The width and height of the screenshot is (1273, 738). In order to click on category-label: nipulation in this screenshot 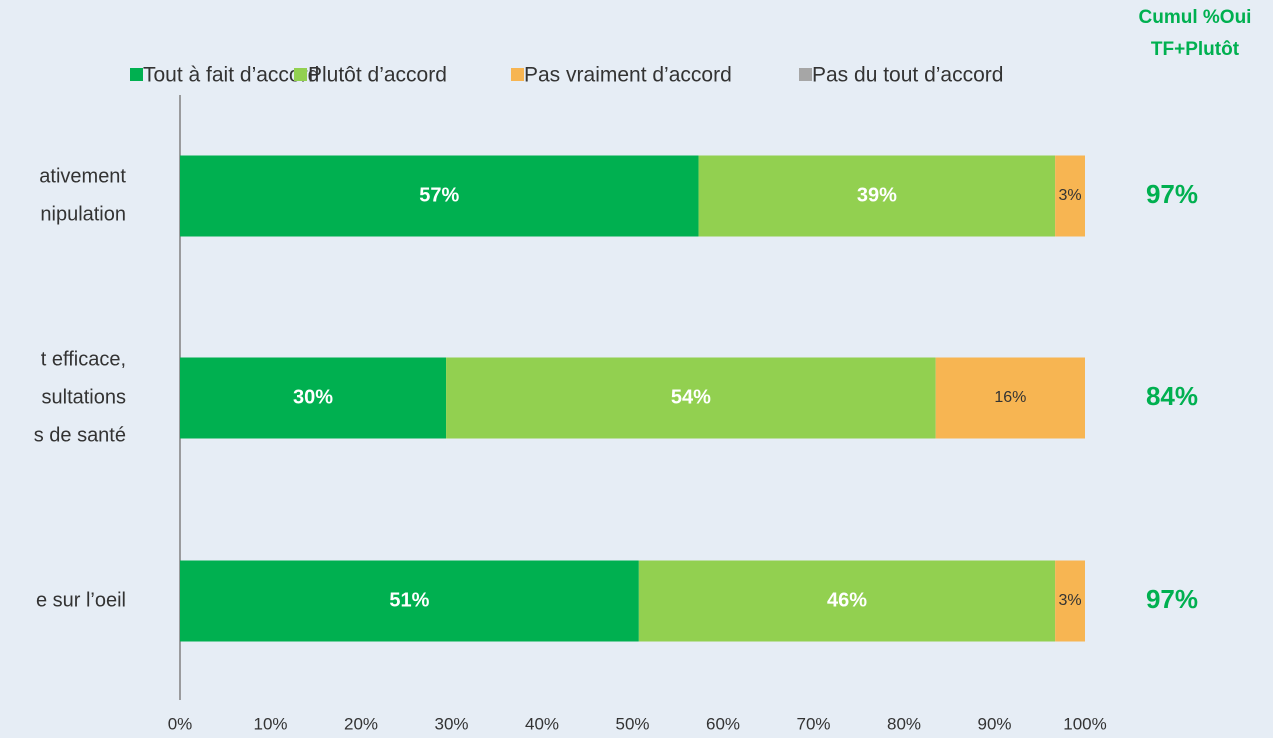, I will do `click(83, 214)`.